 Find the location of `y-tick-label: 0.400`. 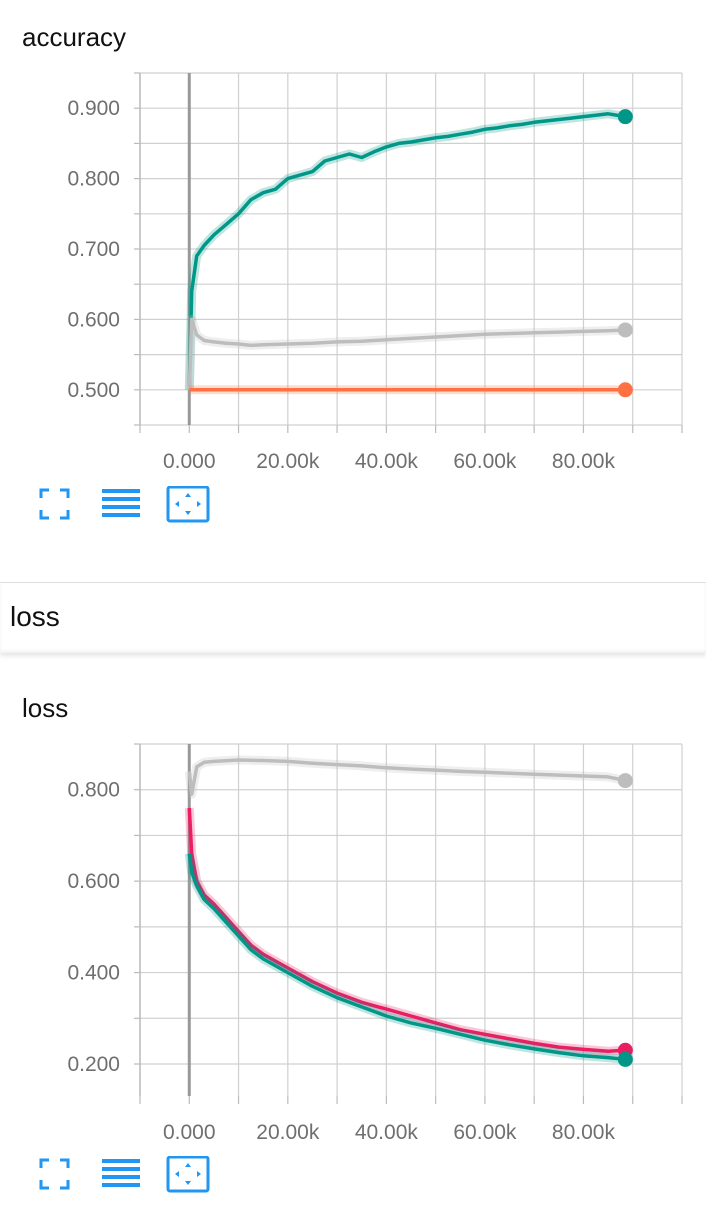

y-tick-label: 0.400 is located at coordinates (93, 973).